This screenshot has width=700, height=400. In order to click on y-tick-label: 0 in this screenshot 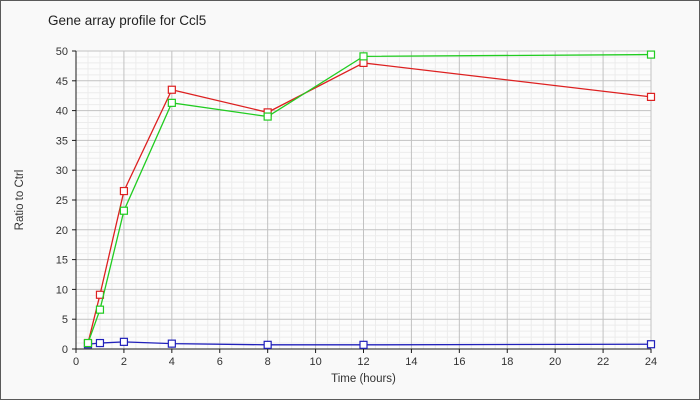, I will do `click(65, 350)`.